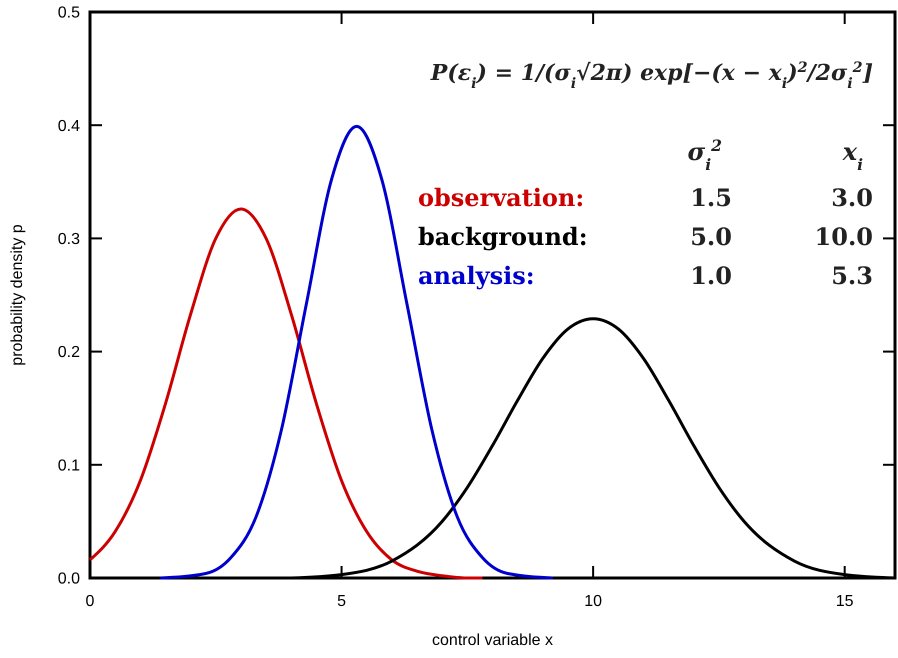  Describe the element at coordinates (852, 275) in the screenshot. I see `annotation: 5.3` at that location.